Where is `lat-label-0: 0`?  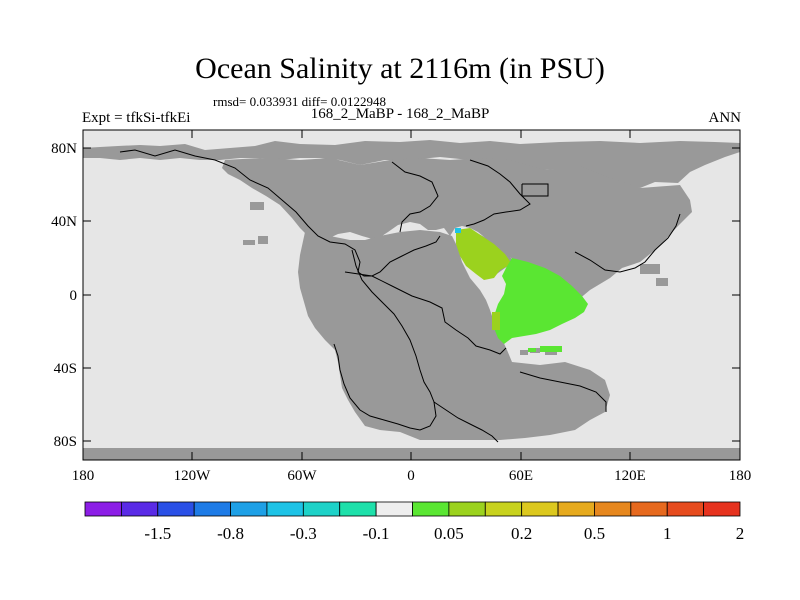
lat-label-0: 0 is located at coordinates (74, 296).